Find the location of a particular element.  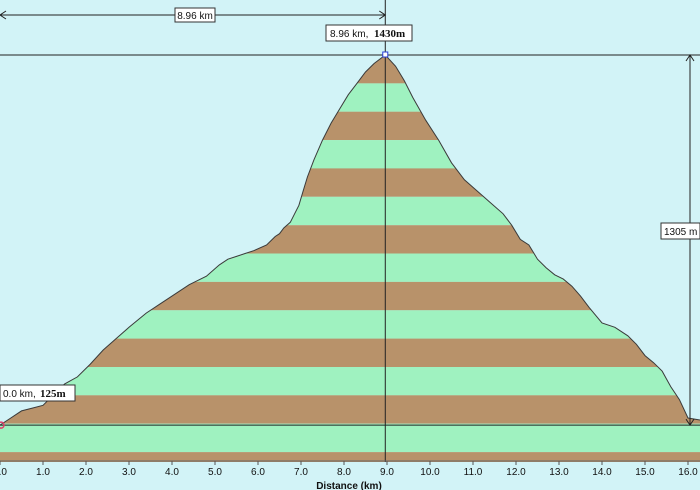

x-tick-label: 14.0 is located at coordinates (602, 472).